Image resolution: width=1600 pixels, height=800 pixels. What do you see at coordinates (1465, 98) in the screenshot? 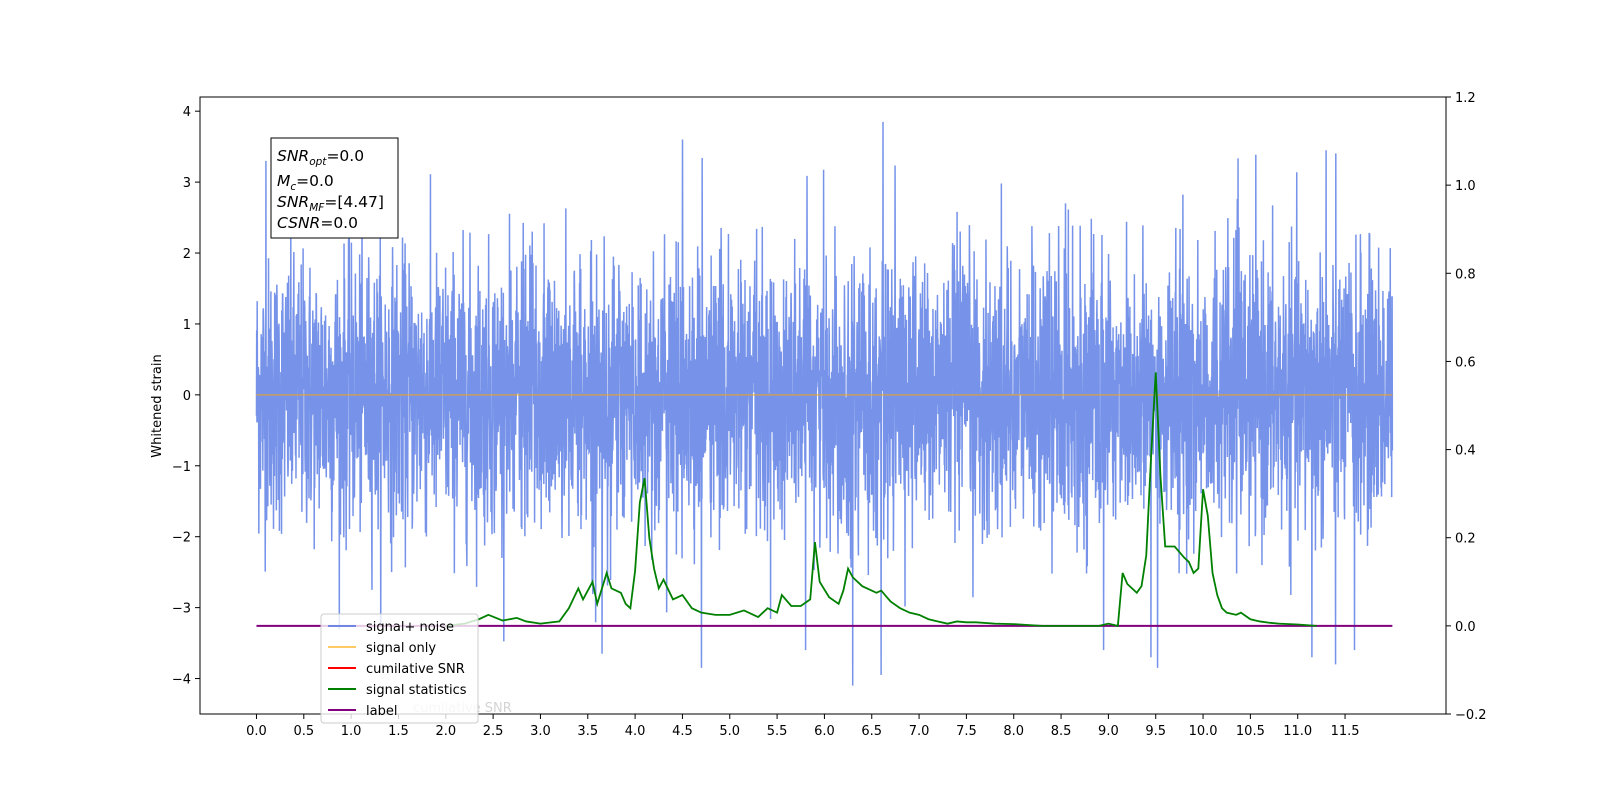
I see `y2-tick-label: 1.2` at bounding box center [1465, 98].